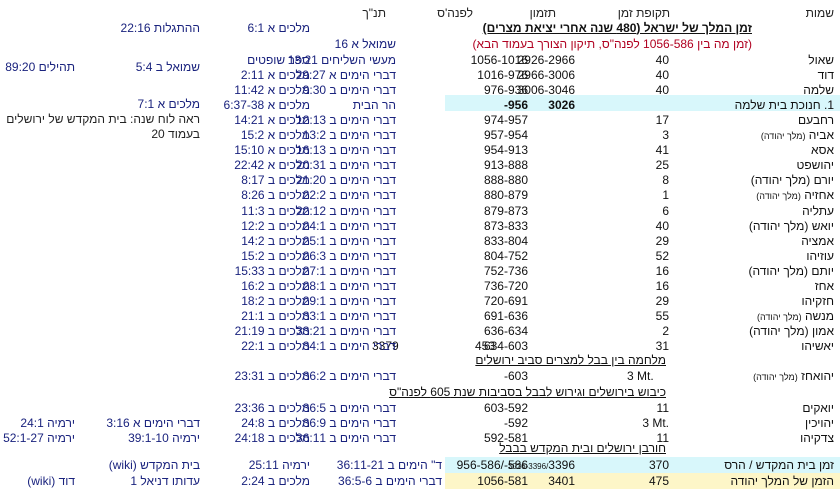  Describe the element at coordinates (272, 408) in the screenshot. I see `late-ref2: מלכים ב 23:36` at that location.